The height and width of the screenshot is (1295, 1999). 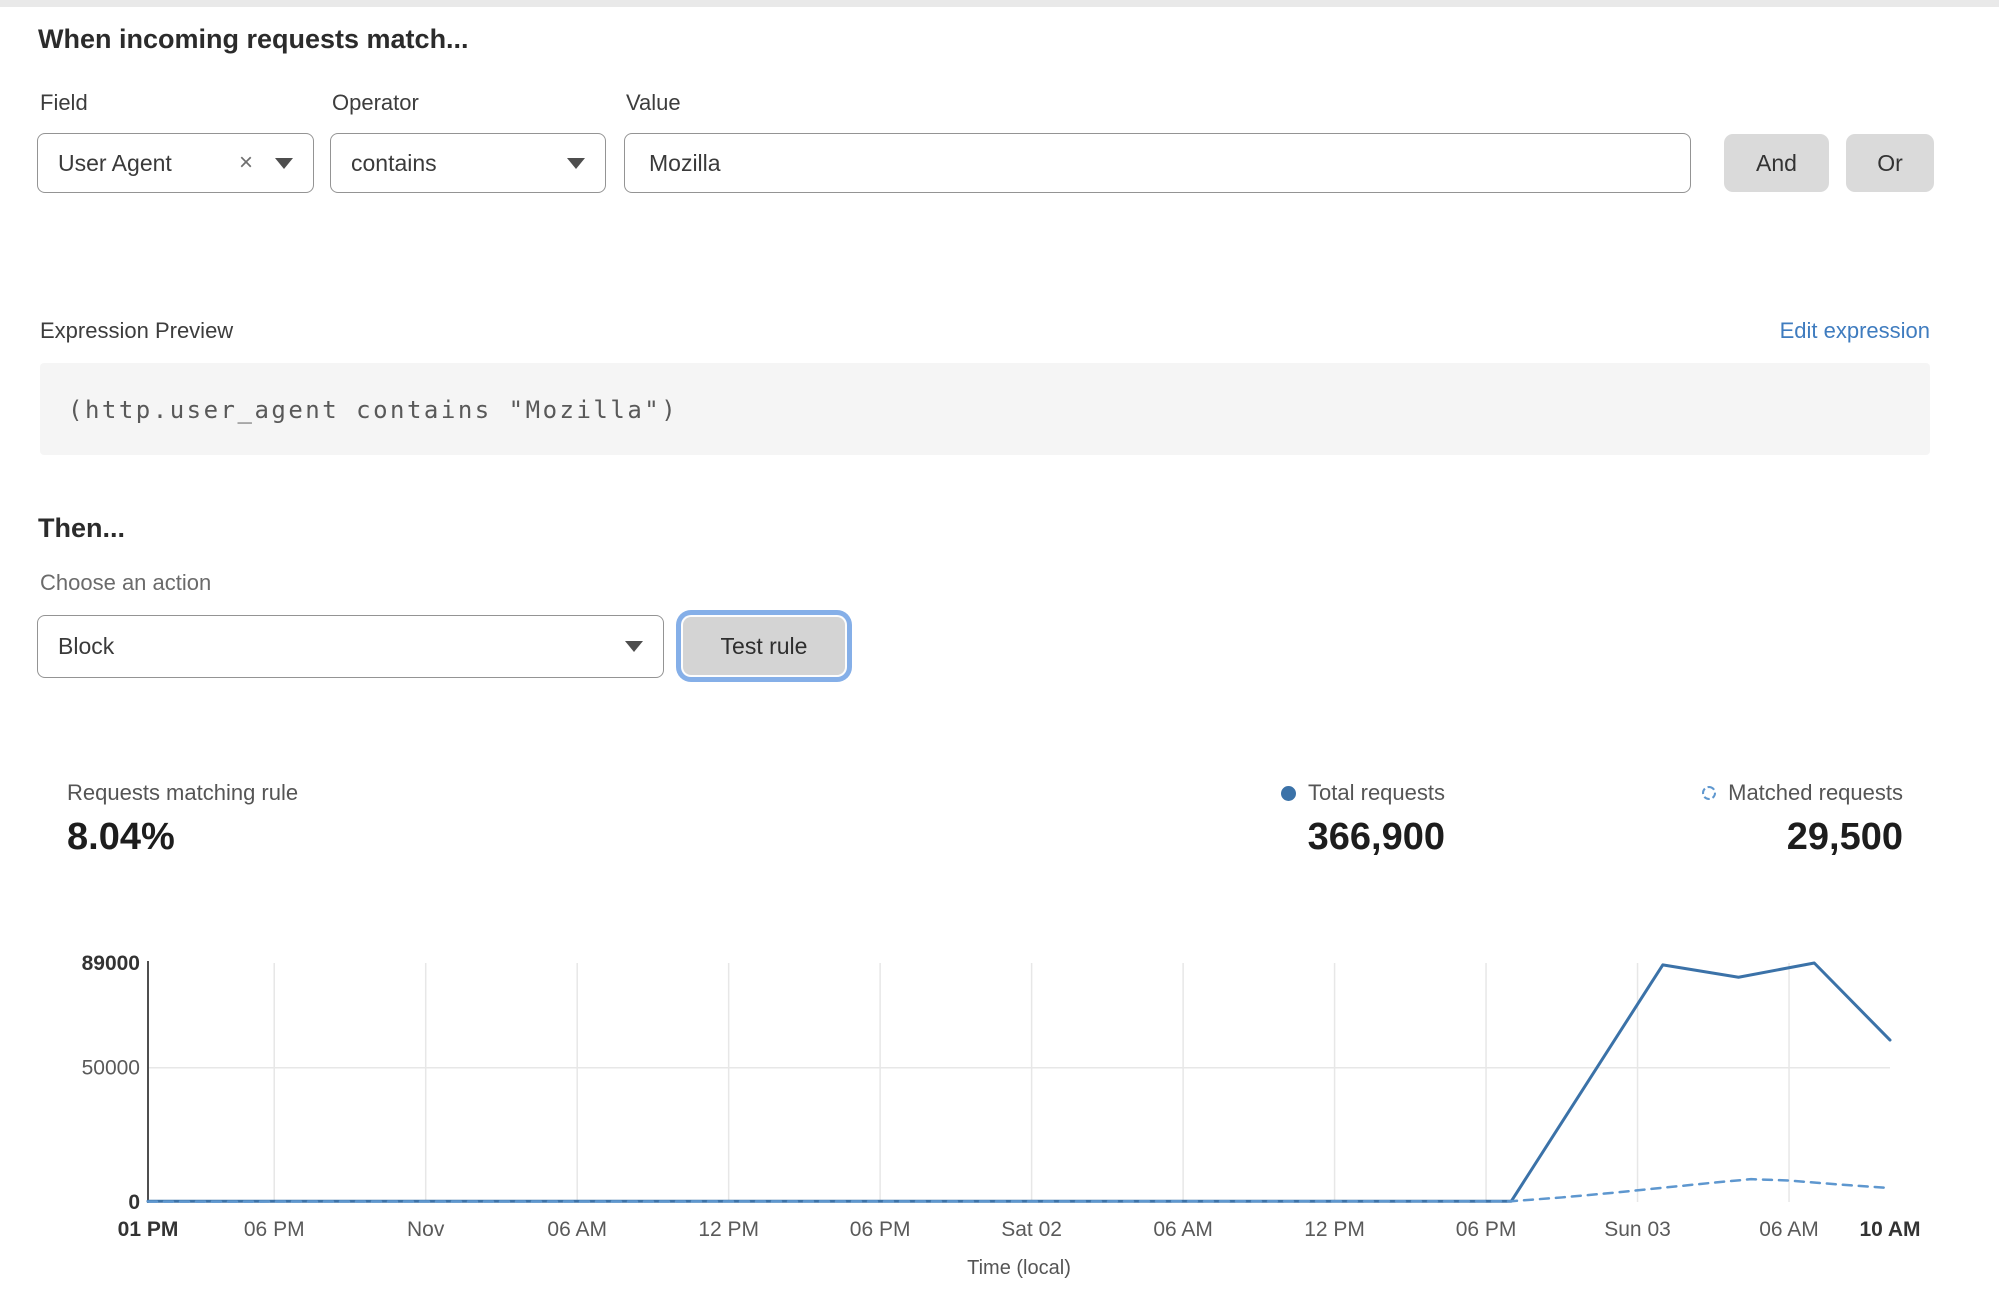 I want to click on matched-requests-value: 29,500, so click(x=1844, y=837).